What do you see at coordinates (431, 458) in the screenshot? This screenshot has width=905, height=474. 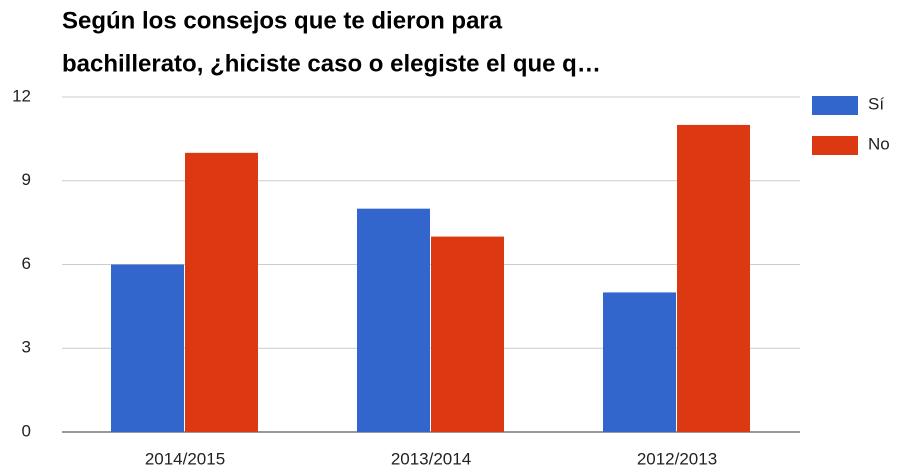 I see `x-tick-label: 2013/2014` at bounding box center [431, 458].